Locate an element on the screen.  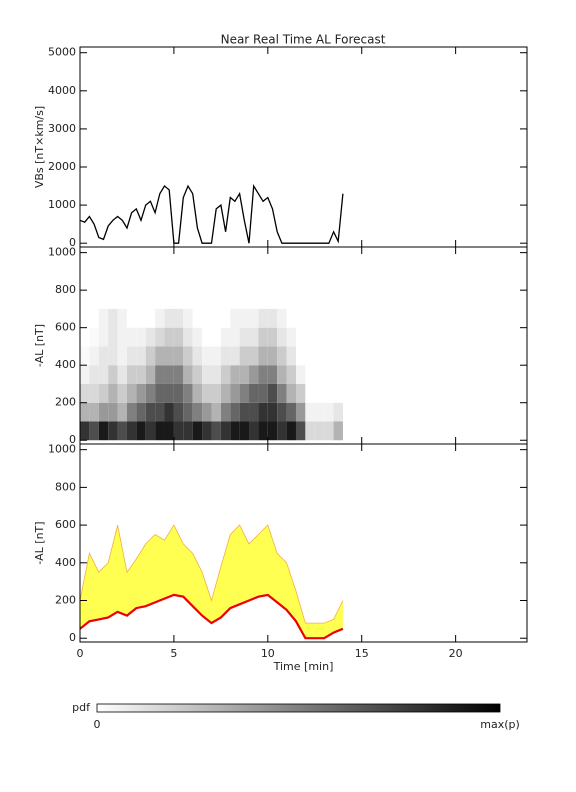
x-tick-label: 15 is located at coordinates (362, 653).